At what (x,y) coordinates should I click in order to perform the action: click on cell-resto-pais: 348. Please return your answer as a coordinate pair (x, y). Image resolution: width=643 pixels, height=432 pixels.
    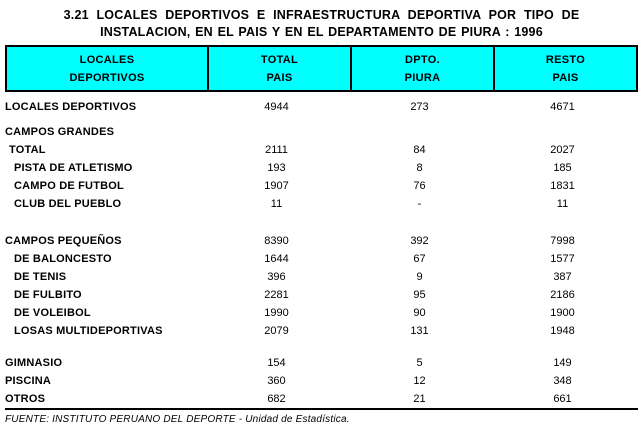
    Looking at the image, I should click on (562, 381).